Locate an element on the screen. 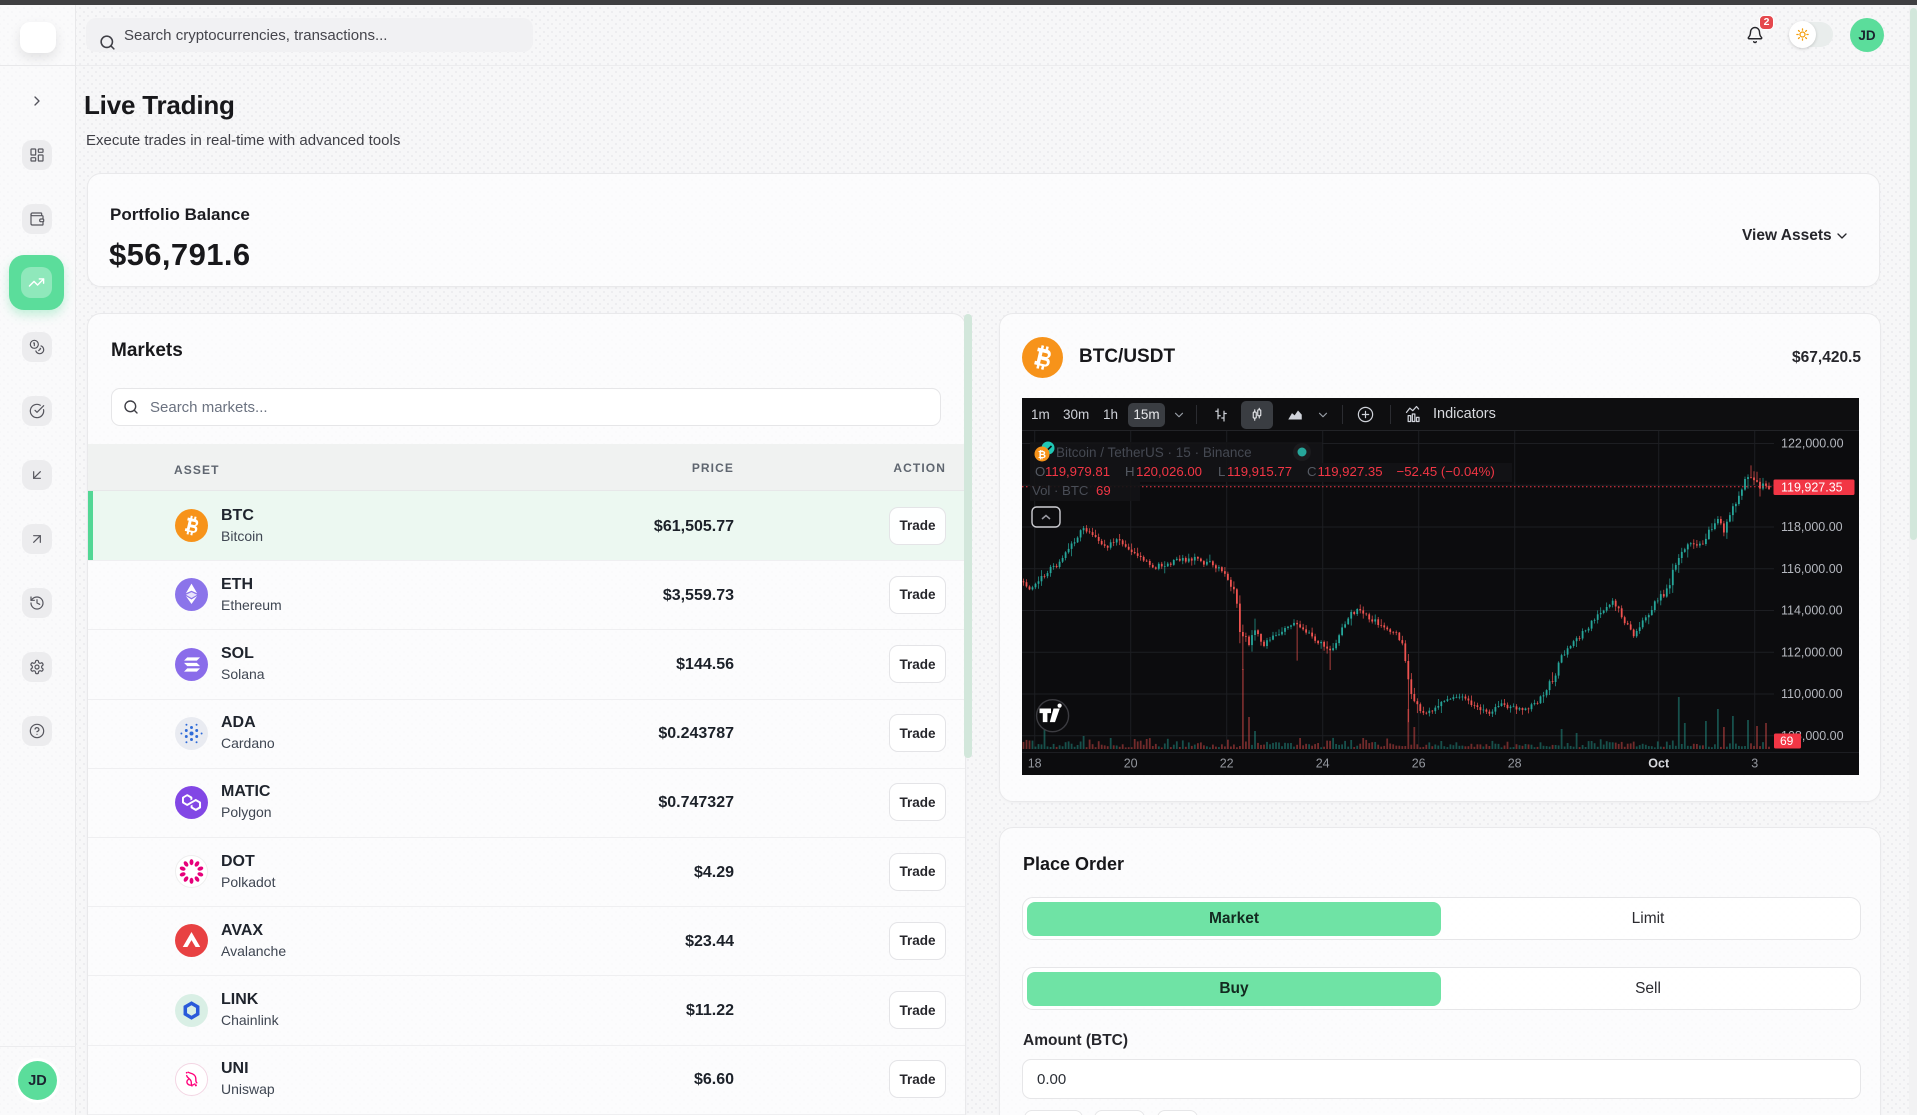 This screenshot has height=1115, width=1917. svg-text: 112,000.00 is located at coordinates (1812, 652).